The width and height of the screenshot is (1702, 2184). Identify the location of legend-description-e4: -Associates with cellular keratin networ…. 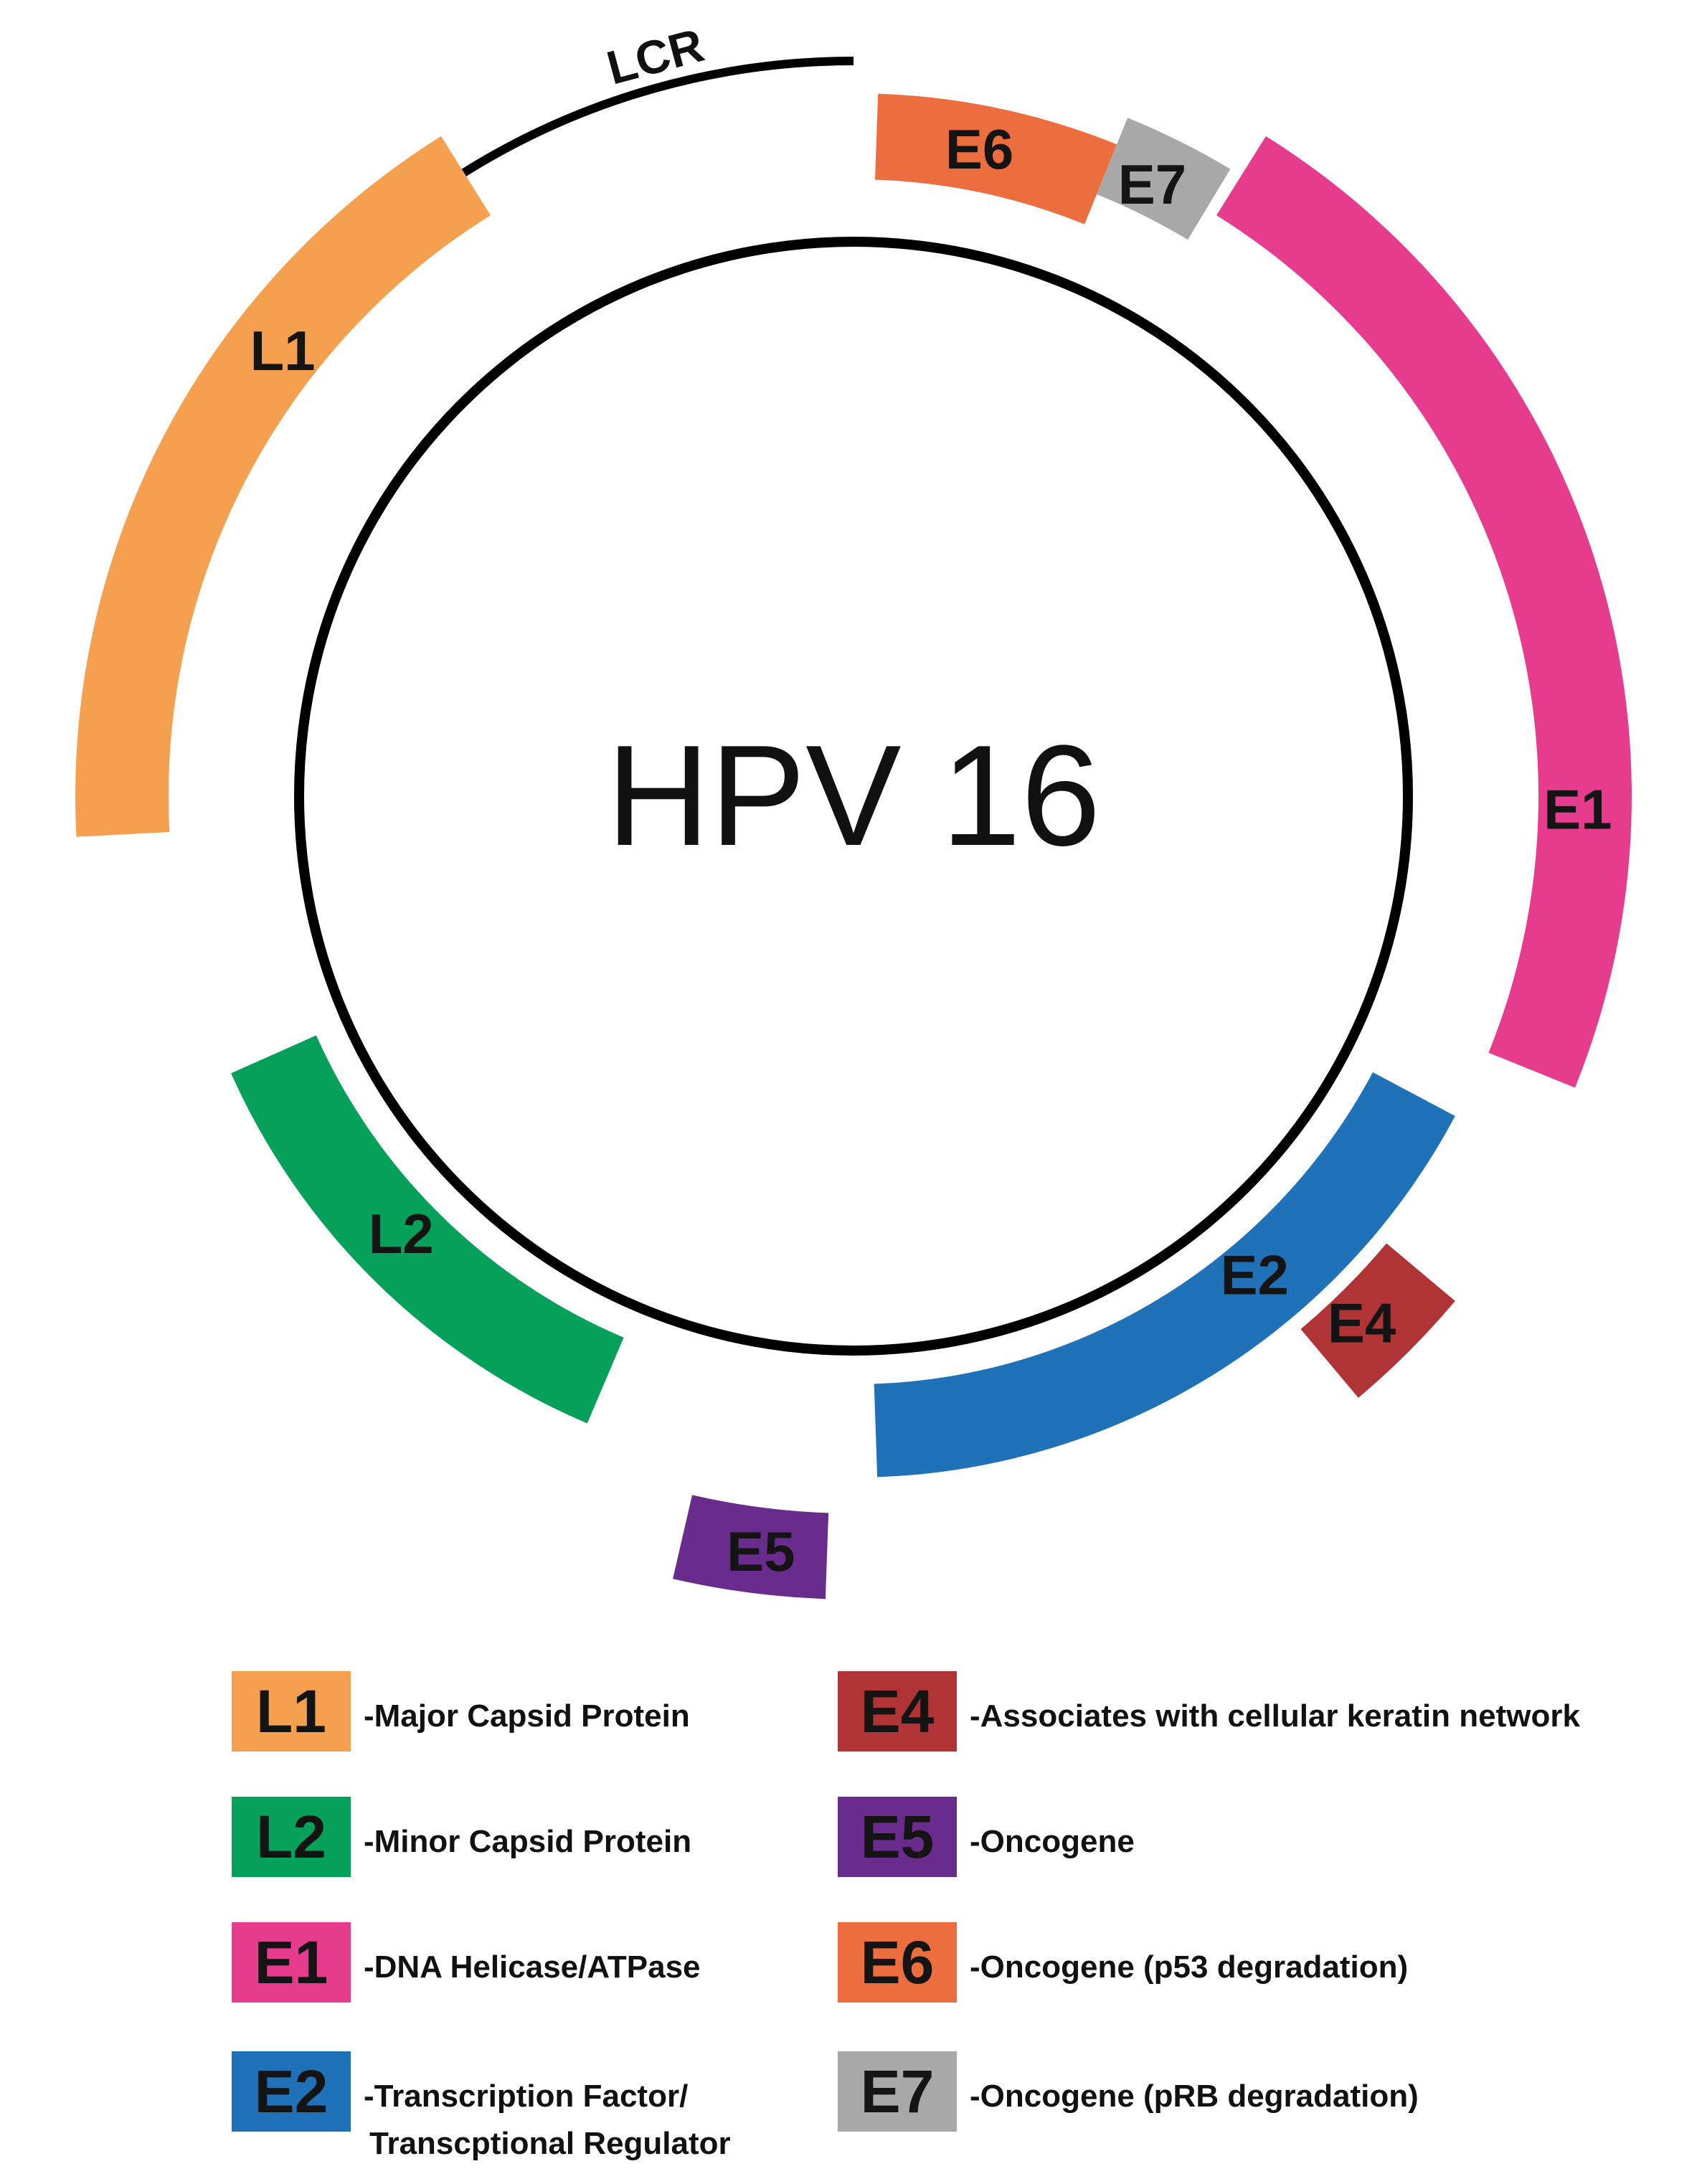
(1275, 1716).